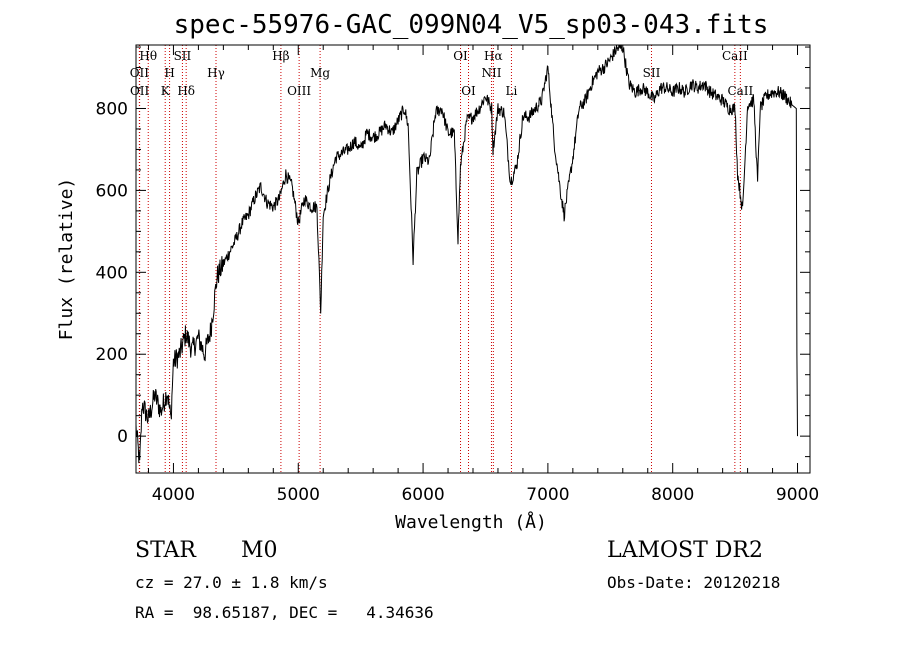 Image resolution: width=900 pixels, height=649 pixels. What do you see at coordinates (694, 582) in the screenshot?
I see `obs-date-text: Obs-Date: 20120218` at bounding box center [694, 582].